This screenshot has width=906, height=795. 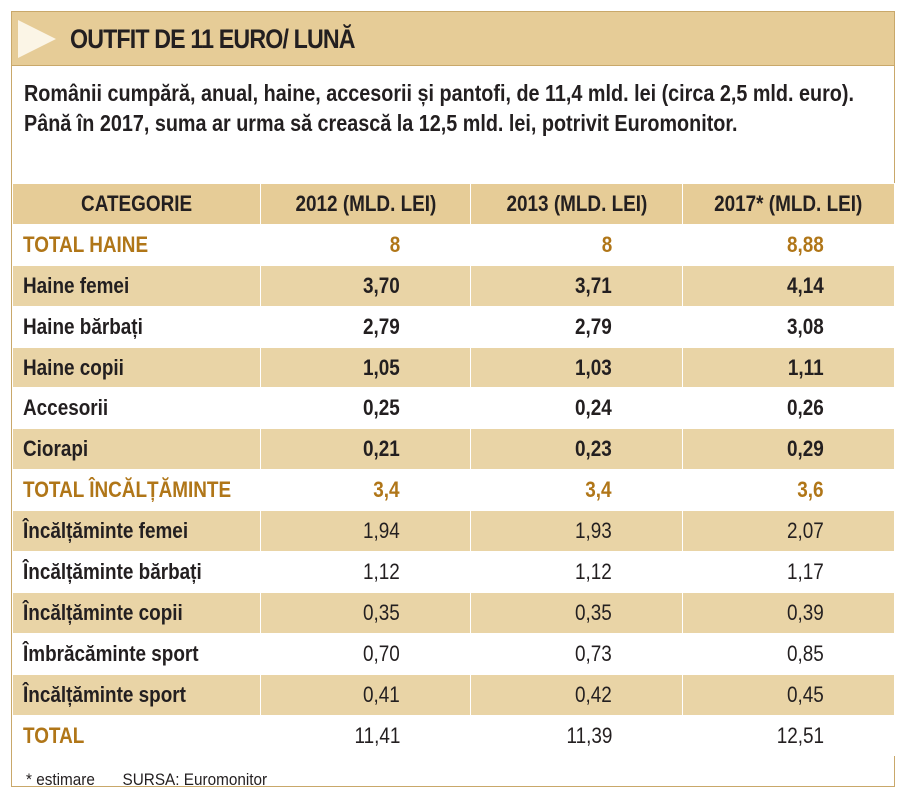 I want to click on title-bar: OUTFIT DE 11 EURO/ LUNĂ, so click(x=453, y=39).